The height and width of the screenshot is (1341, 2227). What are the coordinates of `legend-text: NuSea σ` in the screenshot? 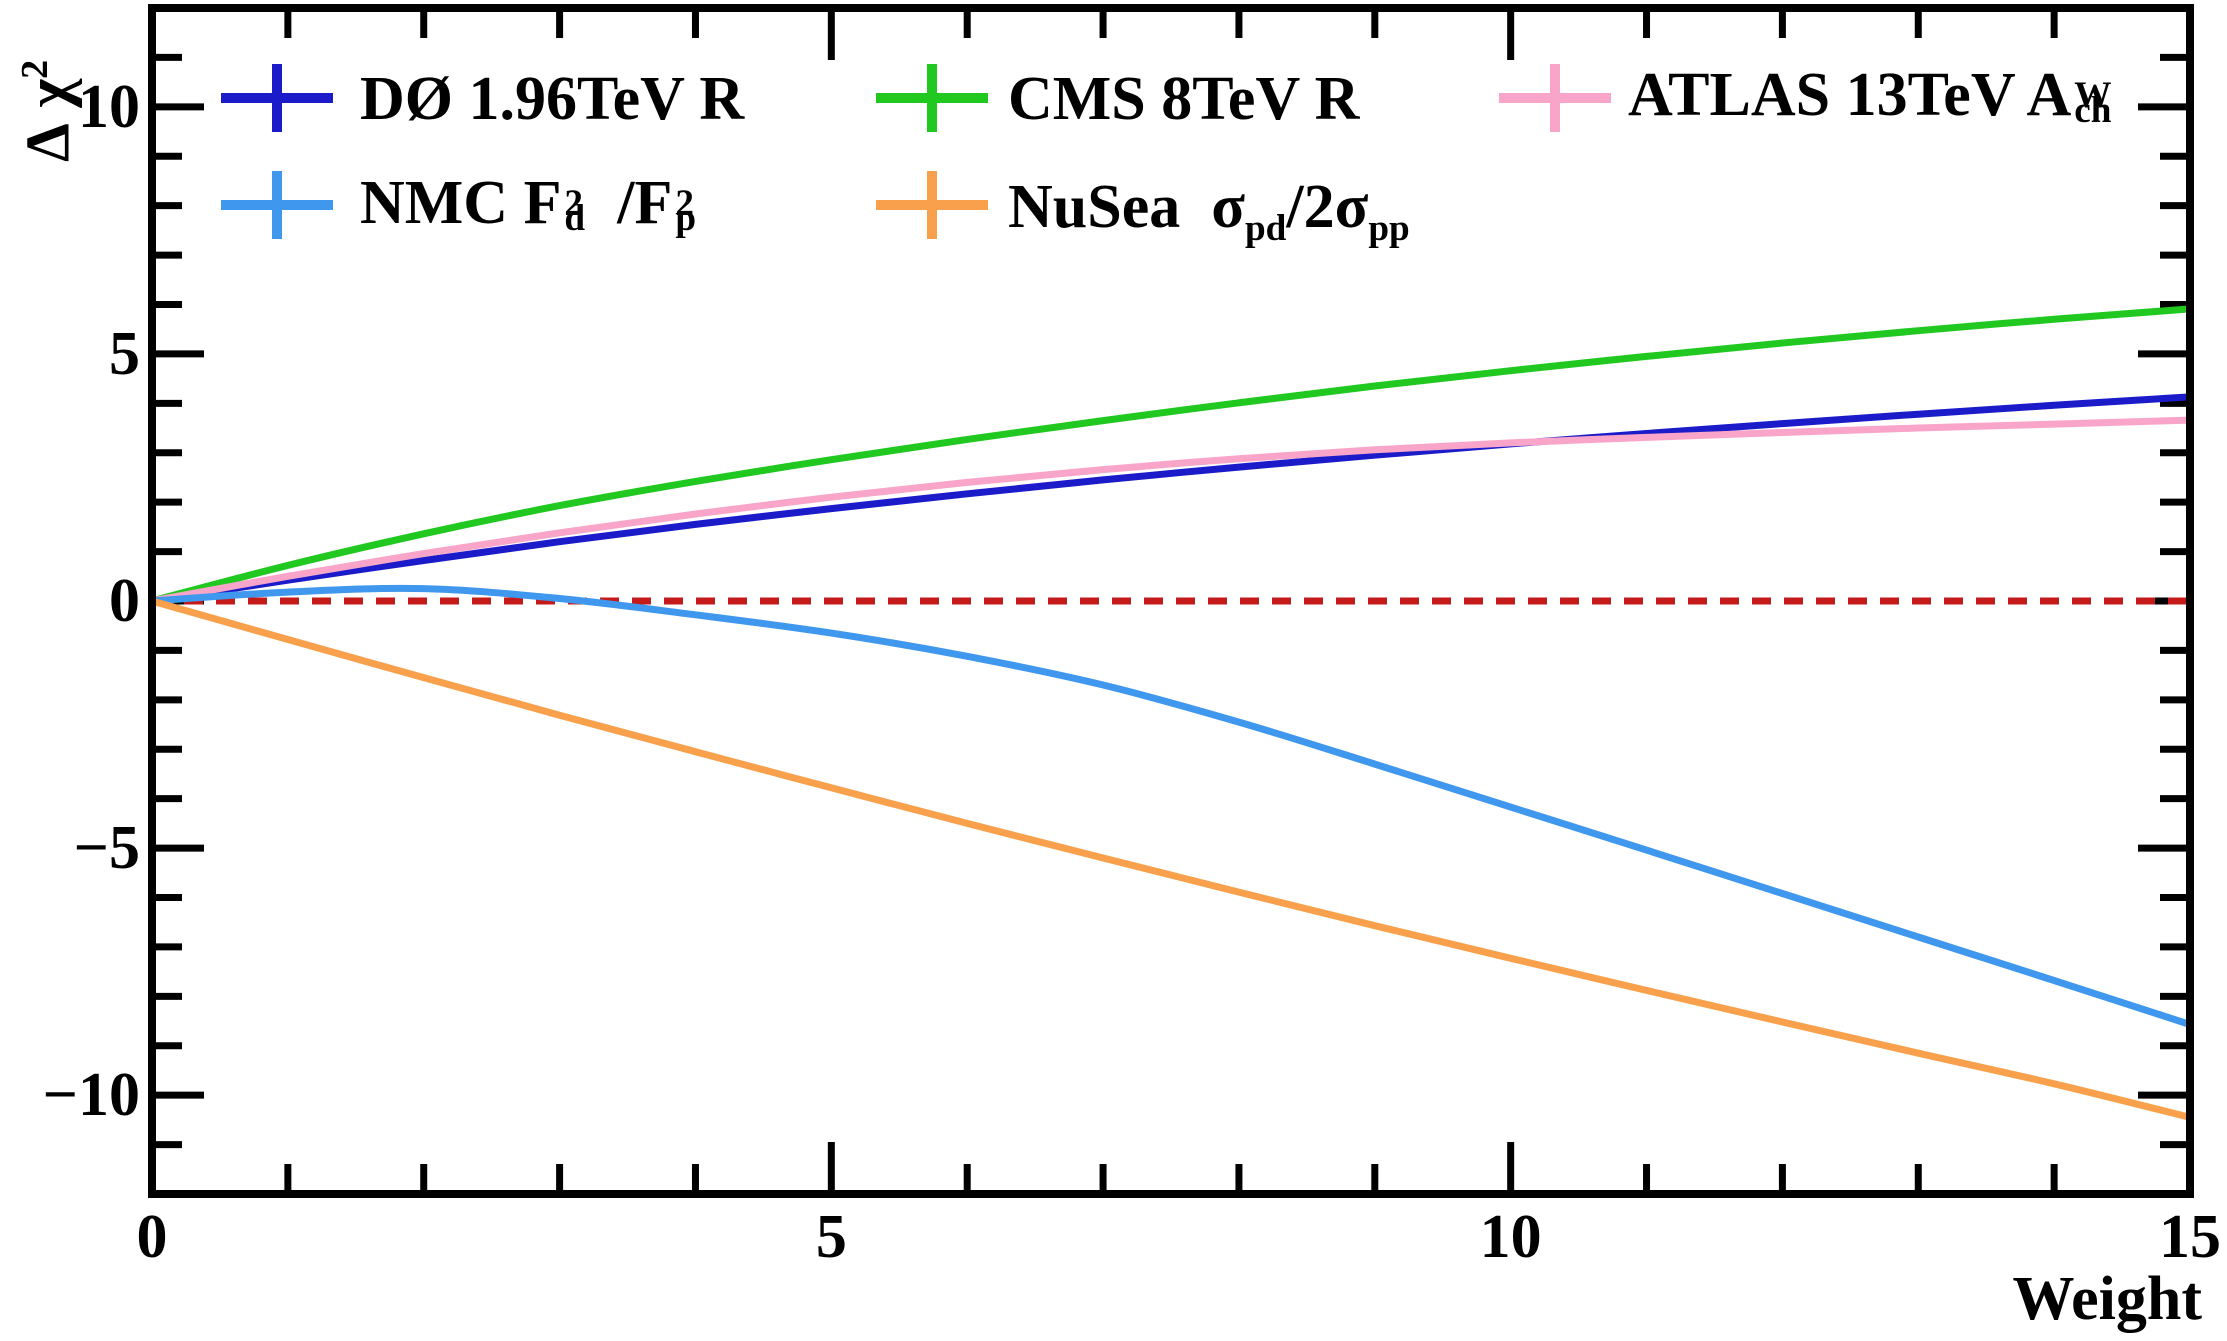 It's located at (1126, 207).